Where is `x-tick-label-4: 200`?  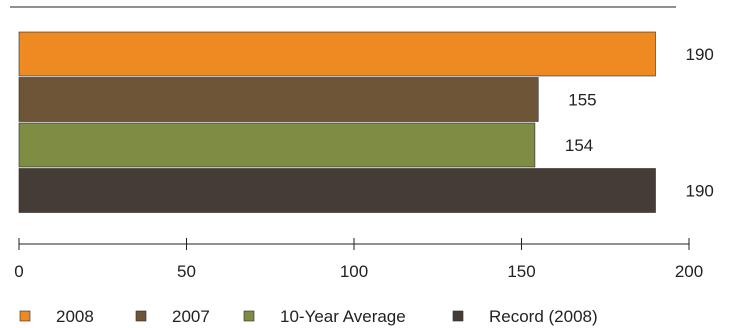
x-tick-label-4: 200 is located at coordinates (689, 271).